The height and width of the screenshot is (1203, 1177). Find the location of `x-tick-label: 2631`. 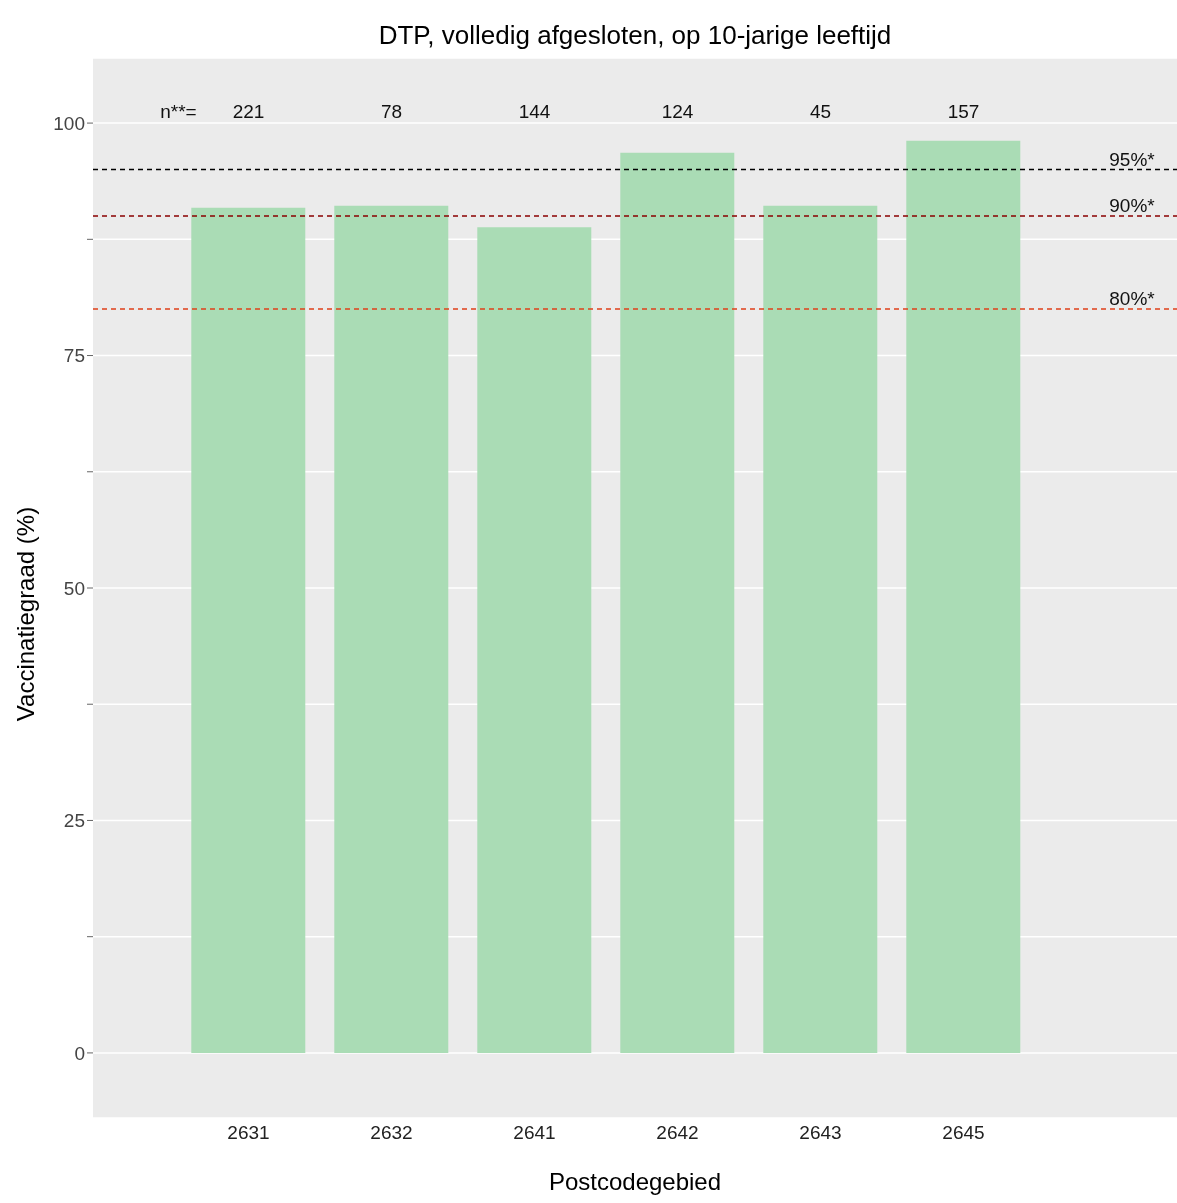

x-tick-label: 2631 is located at coordinates (248, 1133).